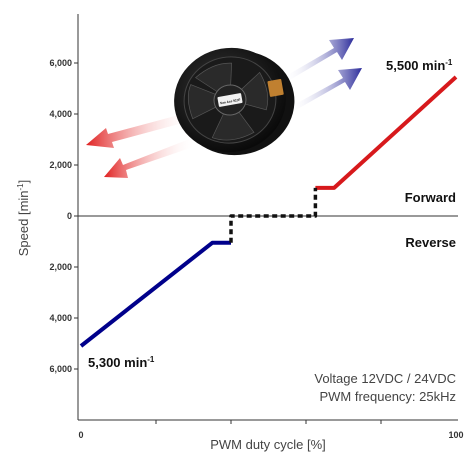  What do you see at coordinates (273, 215) in the screenshot?
I see `series-dead-zone` at bounding box center [273, 215].